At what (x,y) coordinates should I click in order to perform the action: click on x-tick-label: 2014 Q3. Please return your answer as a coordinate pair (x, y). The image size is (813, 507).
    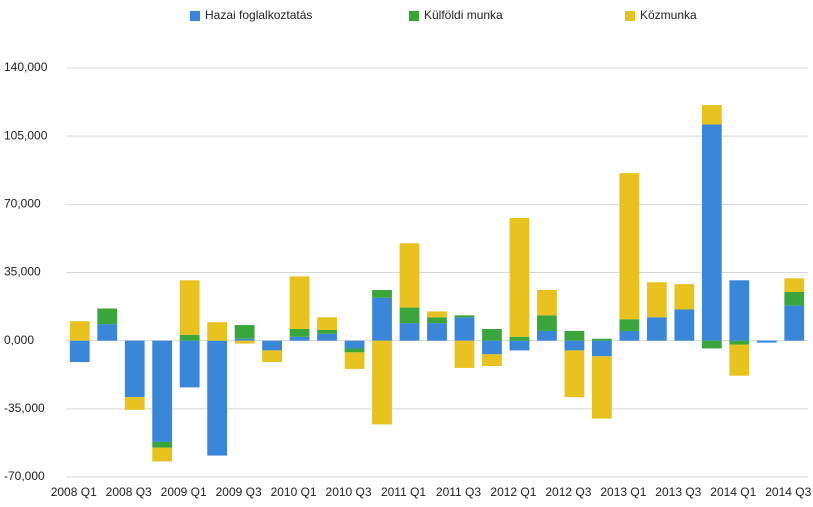
    Looking at the image, I should click on (788, 492).